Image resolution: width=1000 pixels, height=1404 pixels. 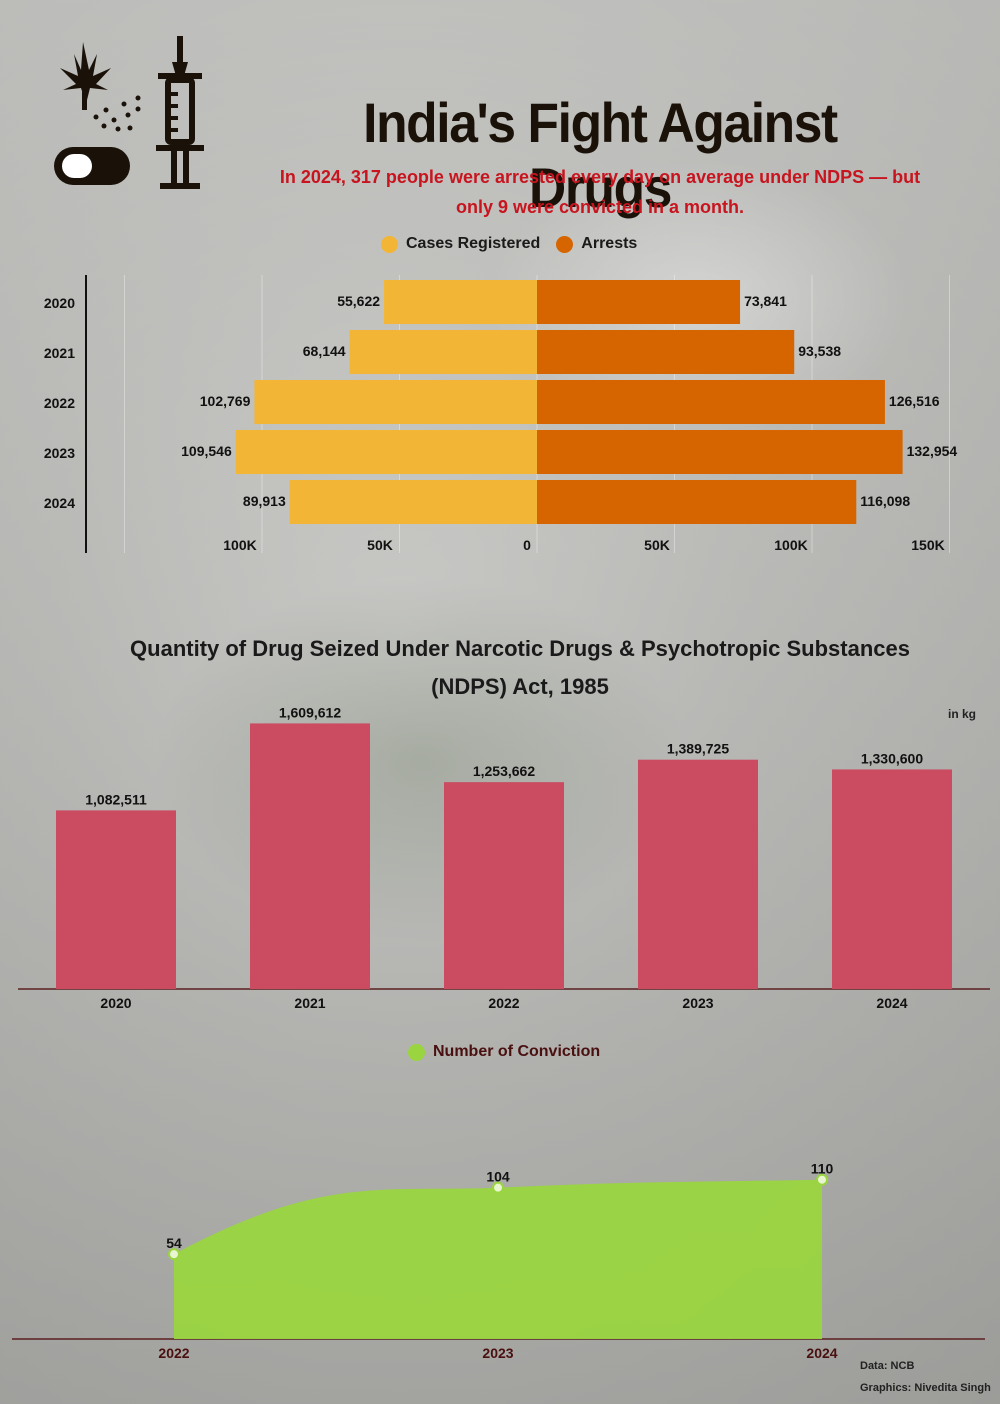 What do you see at coordinates (892, 758) in the screenshot?
I see `seized-value-label: 1,330,600` at bounding box center [892, 758].